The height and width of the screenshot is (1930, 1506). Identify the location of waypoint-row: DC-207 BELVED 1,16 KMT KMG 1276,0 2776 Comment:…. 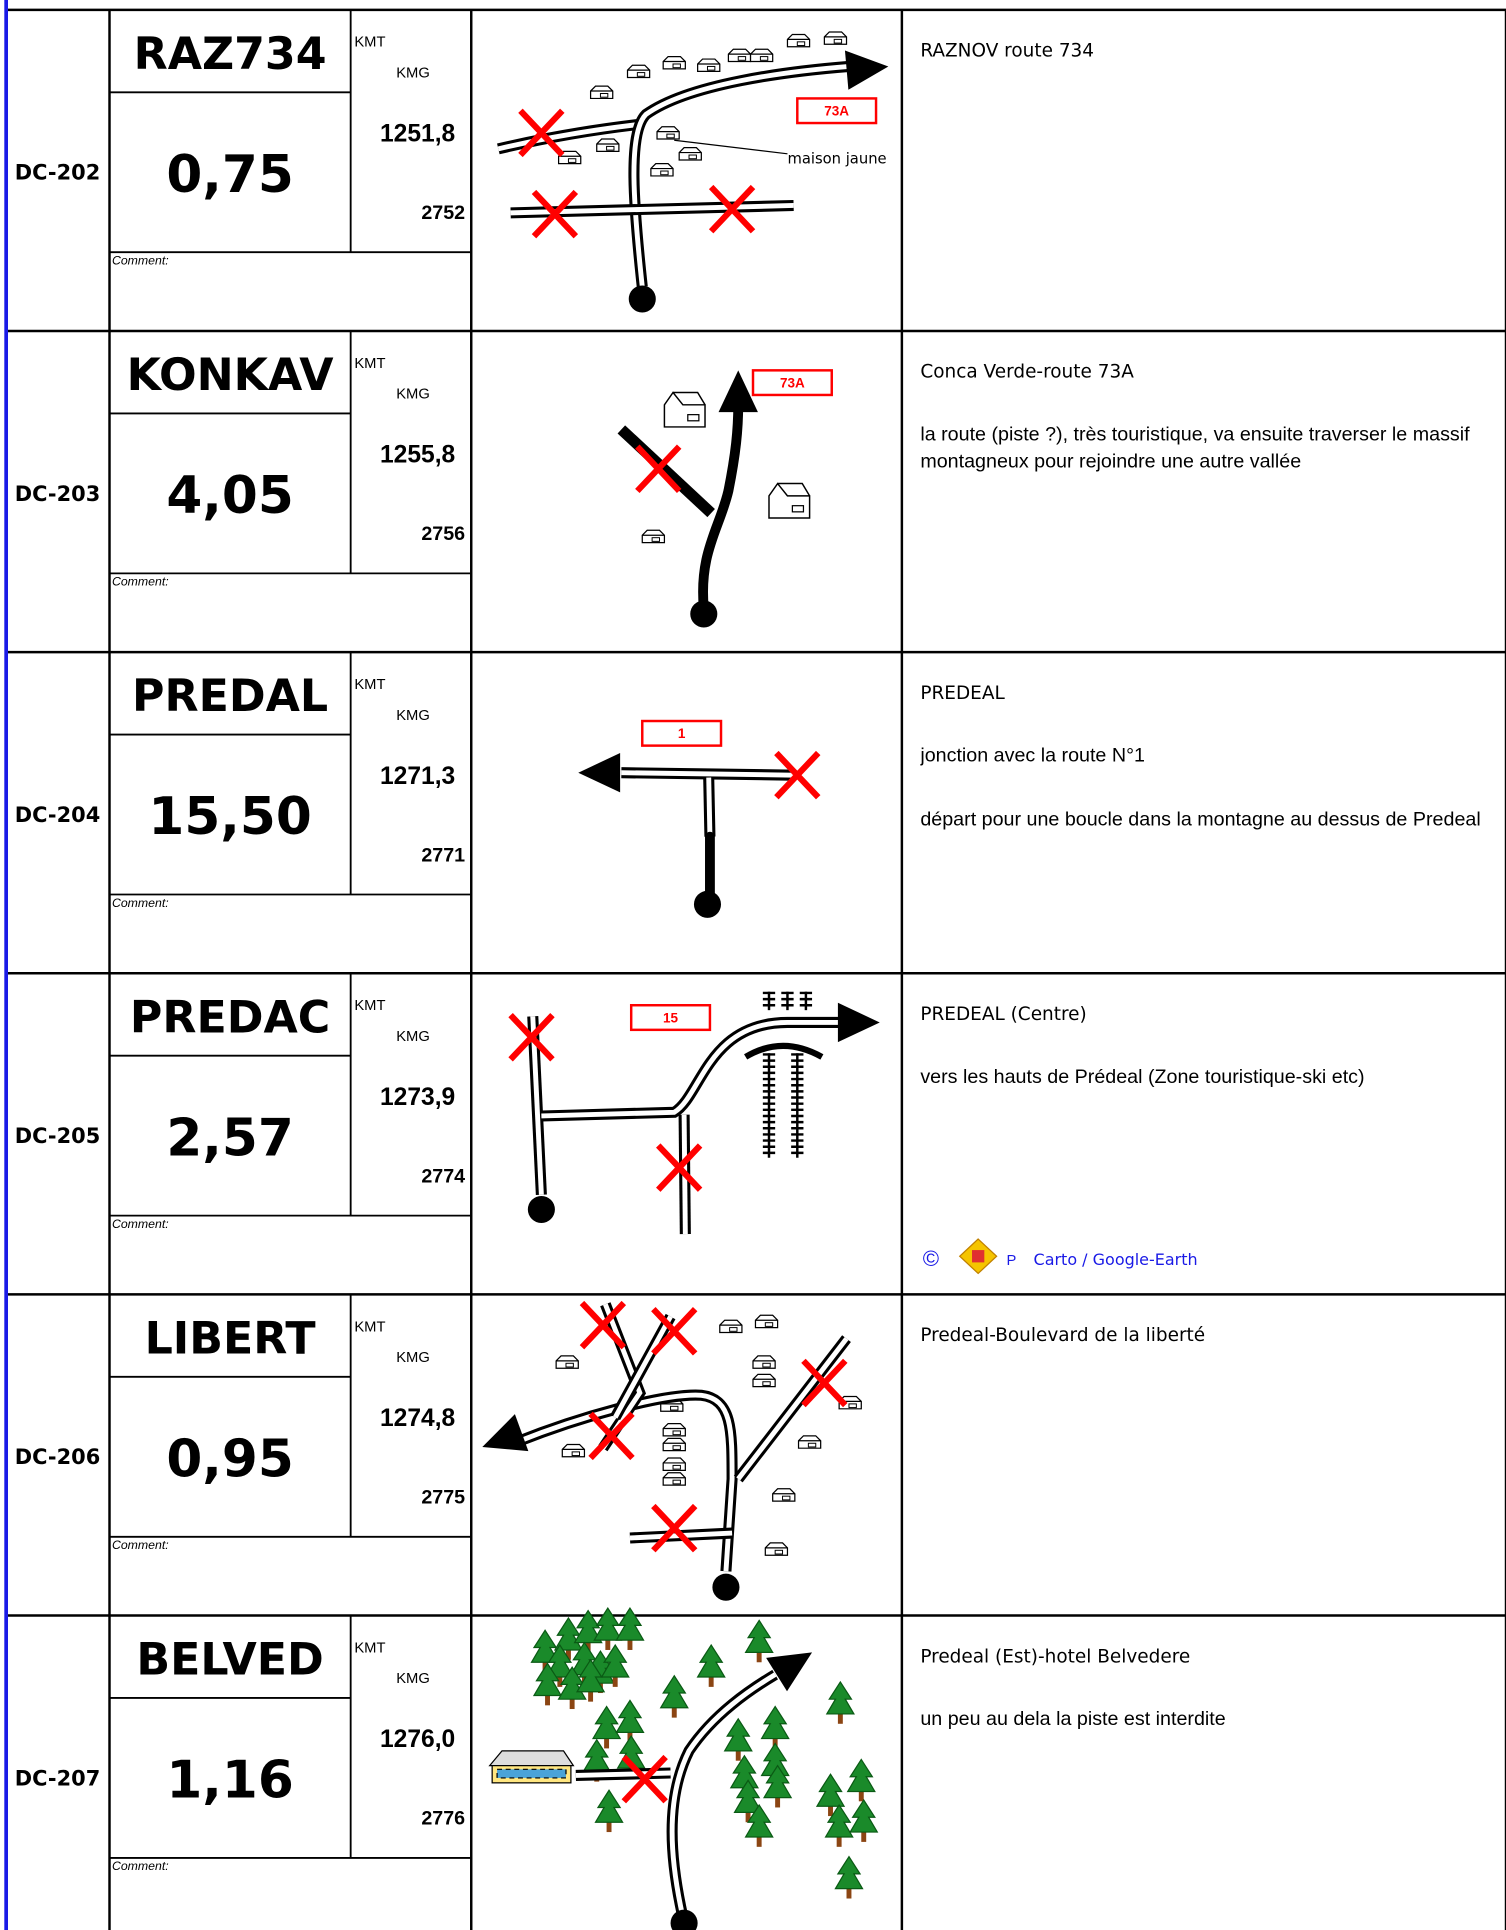
(620, 1768).